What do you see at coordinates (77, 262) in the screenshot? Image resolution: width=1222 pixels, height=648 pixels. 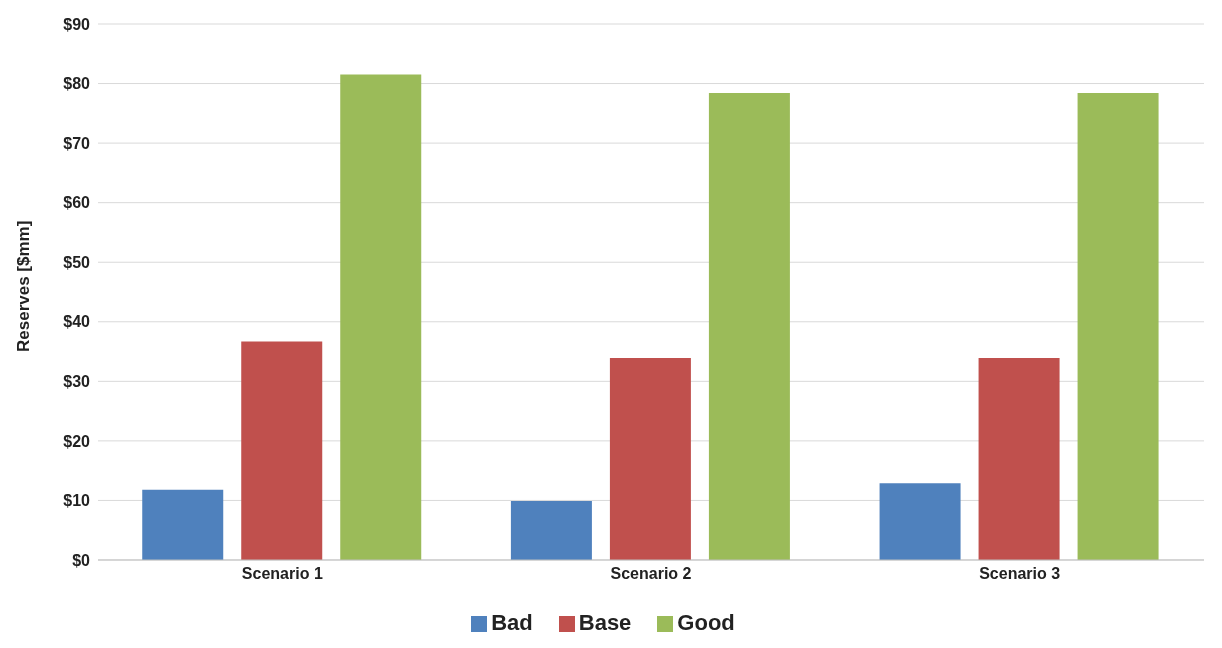 I see `y-tick-label: $50` at bounding box center [77, 262].